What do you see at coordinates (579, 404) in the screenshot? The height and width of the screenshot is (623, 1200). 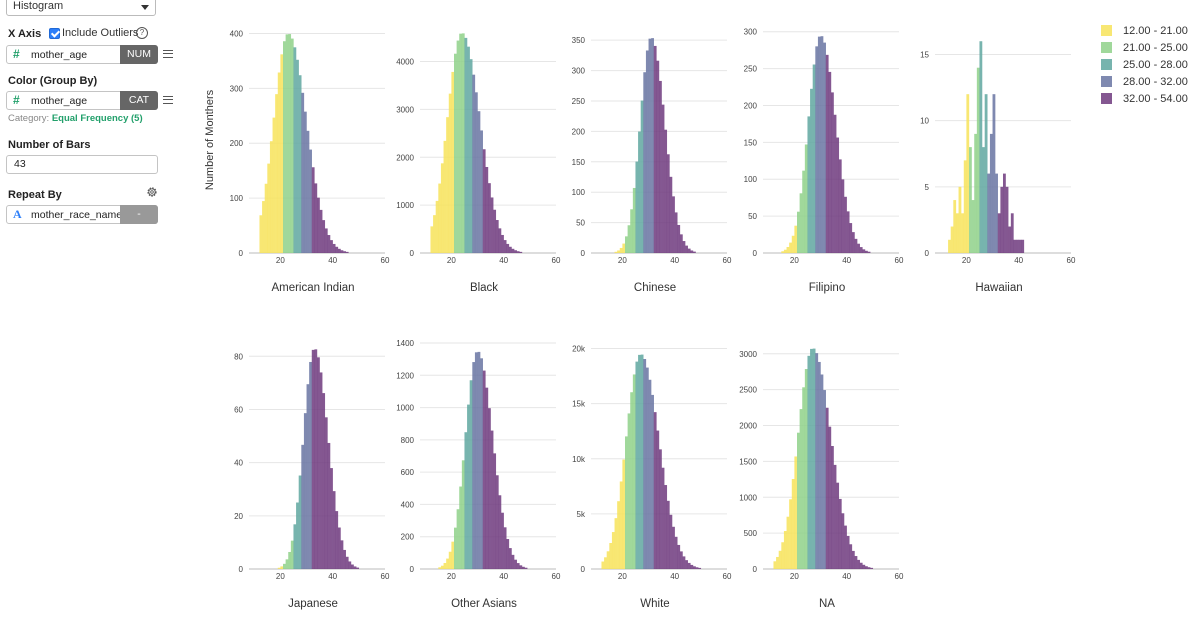 I see `y-tick-label: 15k` at bounding box center [579, 404].